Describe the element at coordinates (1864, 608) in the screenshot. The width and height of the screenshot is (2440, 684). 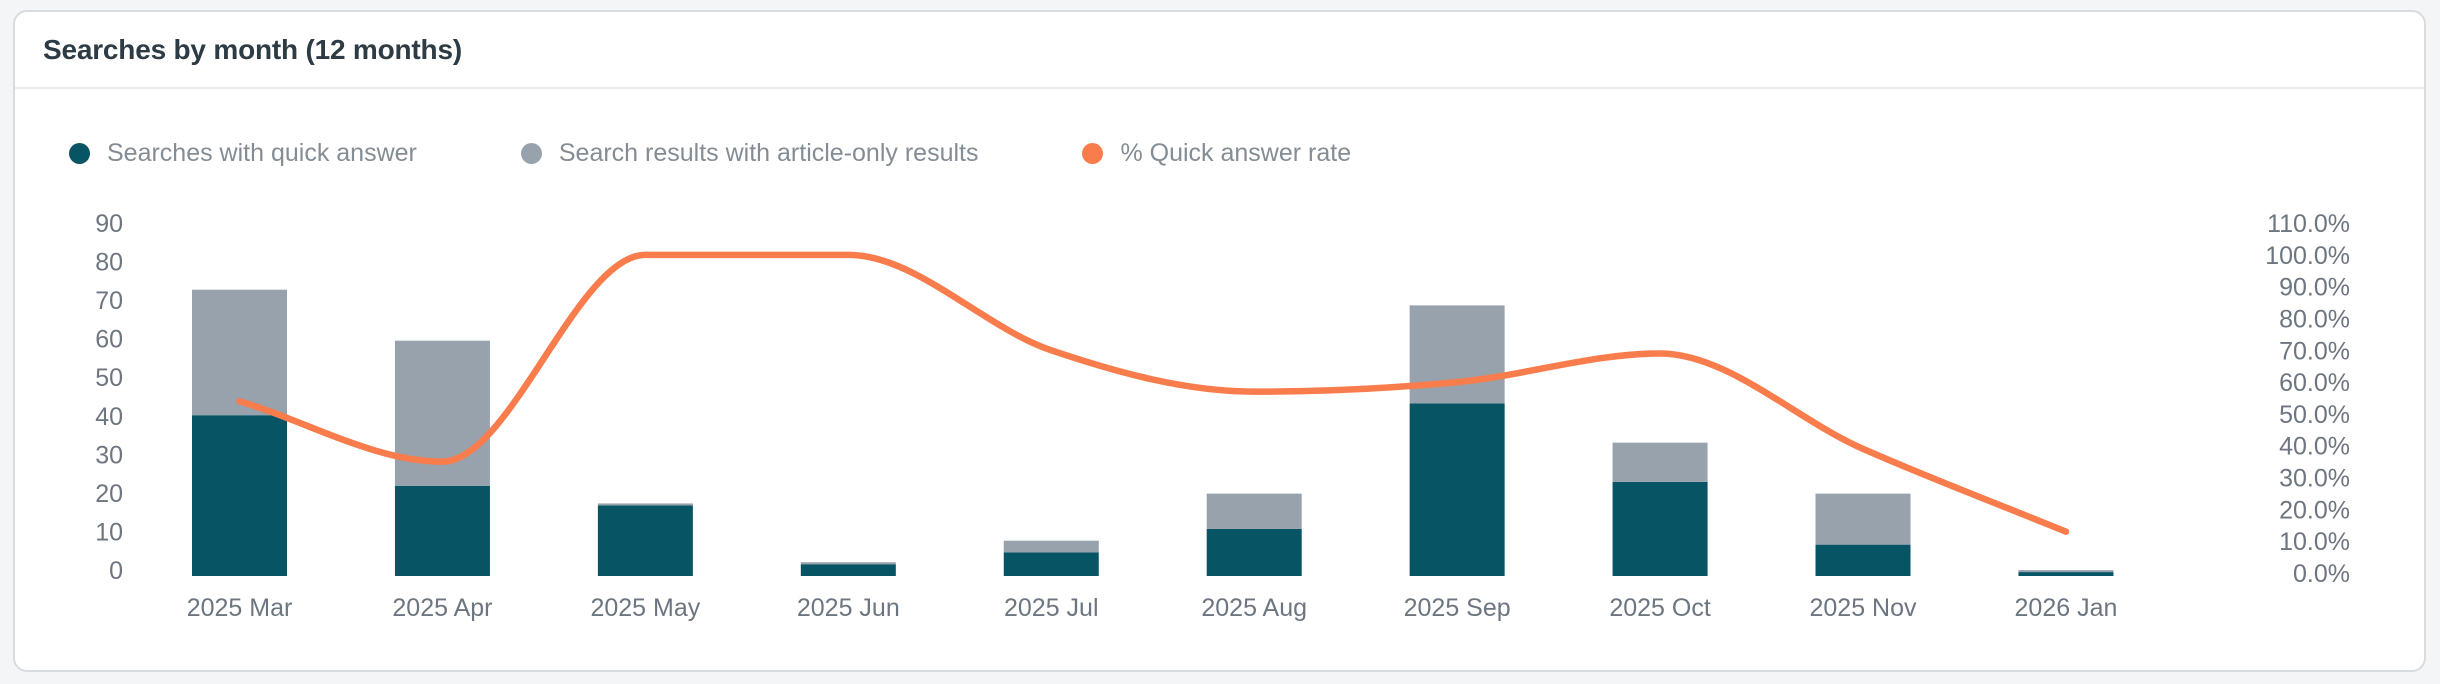
I see `x-axis-label: 2025 Nov` at that location.